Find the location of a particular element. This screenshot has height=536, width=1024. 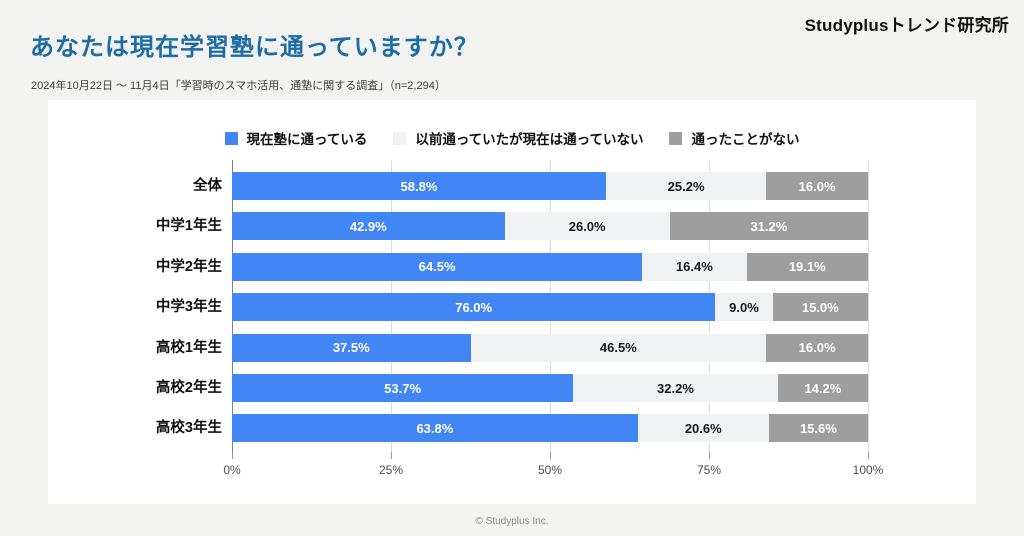

legend-item: 以前通っていたが現在は通っていない is located at coordinates (518, 138).